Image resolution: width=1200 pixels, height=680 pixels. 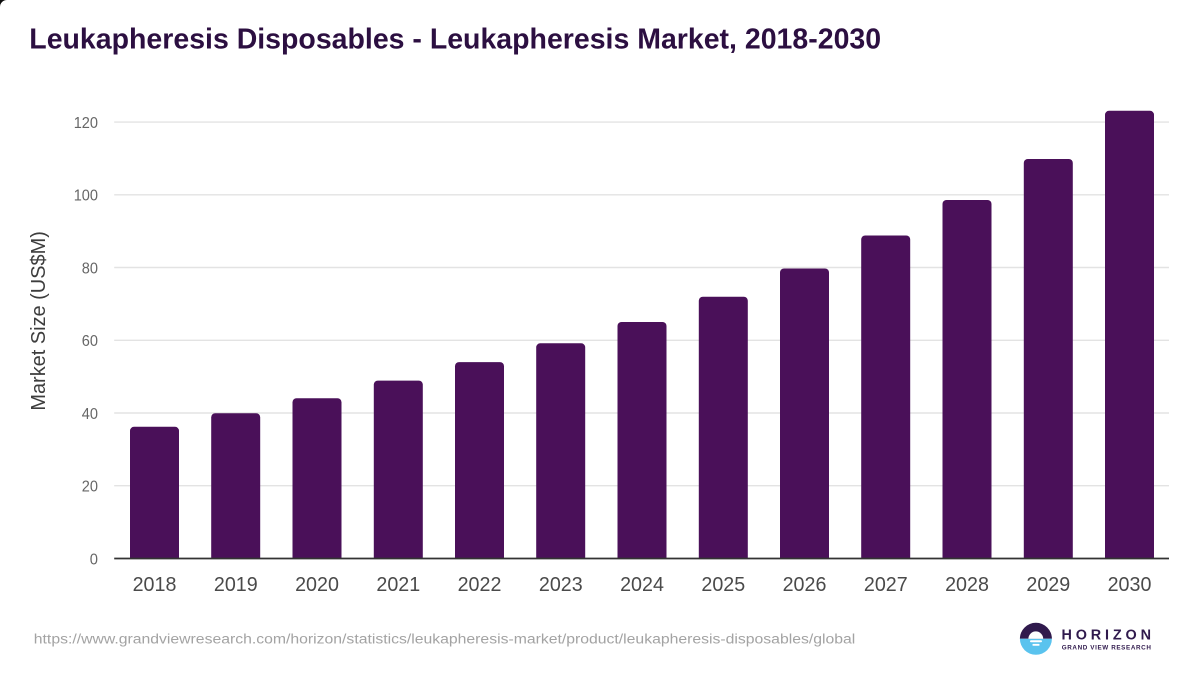 I want to click on svg-text: 100, so click(x=86, y=196).